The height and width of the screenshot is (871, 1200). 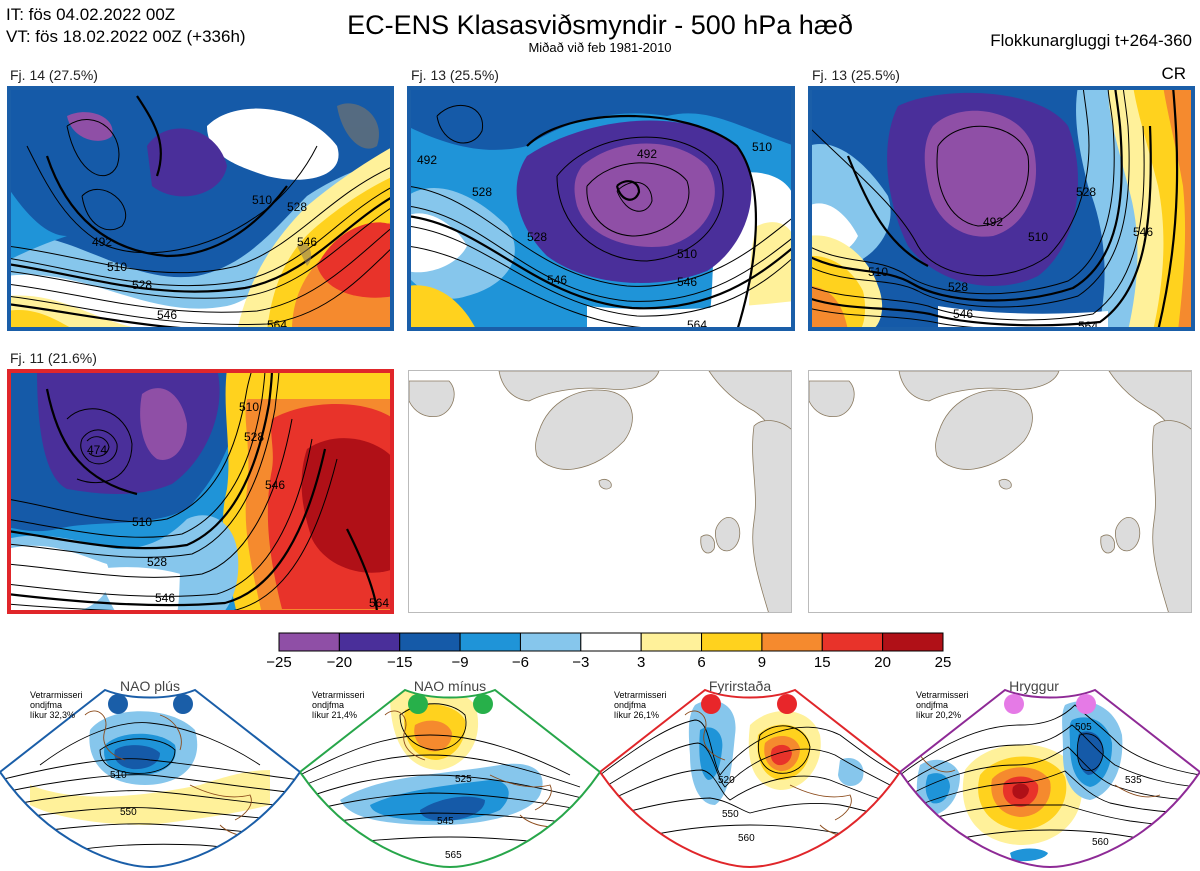 I want to click on regime-contour-label: 565, so click(x=453, y=855).